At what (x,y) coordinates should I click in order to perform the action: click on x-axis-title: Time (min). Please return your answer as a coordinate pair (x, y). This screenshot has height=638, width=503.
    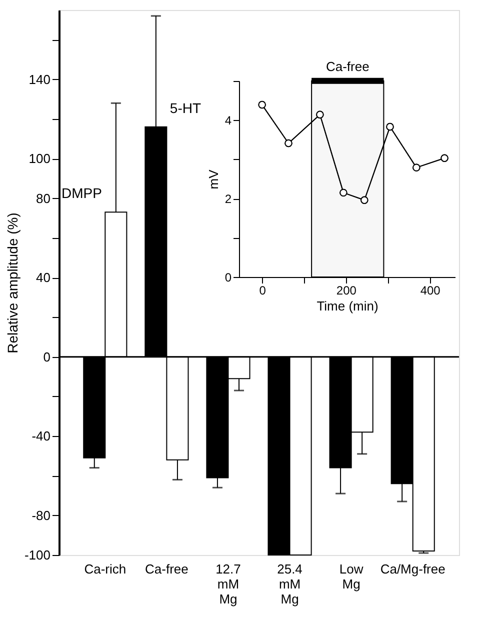
    Looking at the image, I should click on (347, 306).